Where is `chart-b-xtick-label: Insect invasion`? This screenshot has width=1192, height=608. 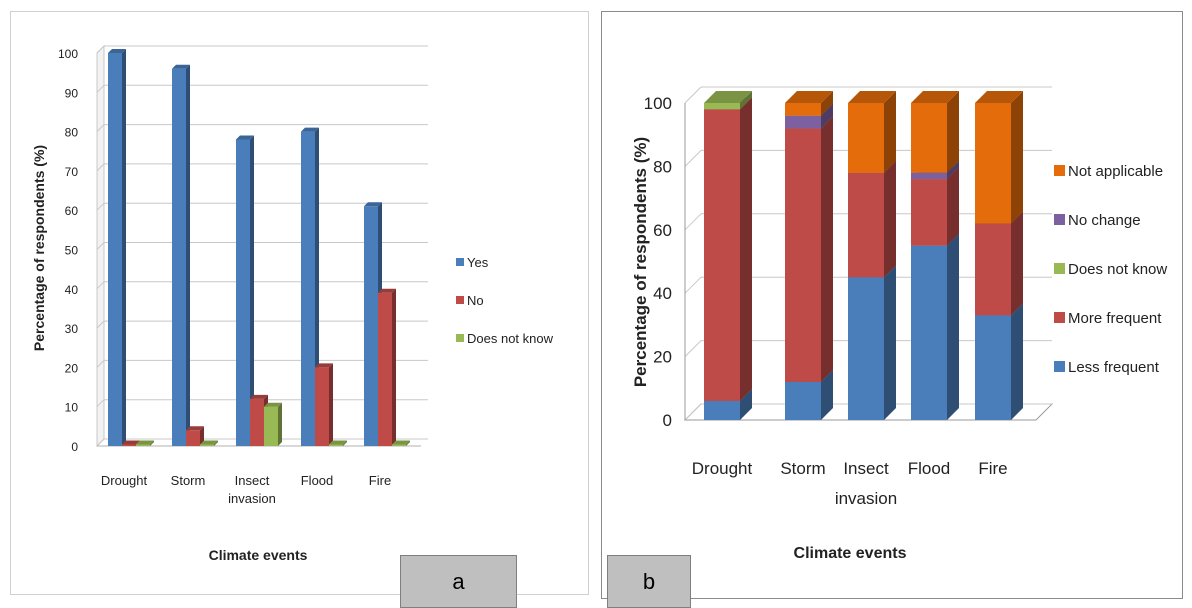 chart-b-xtick-label: Insect invasion is located at coordinates (866, 483).